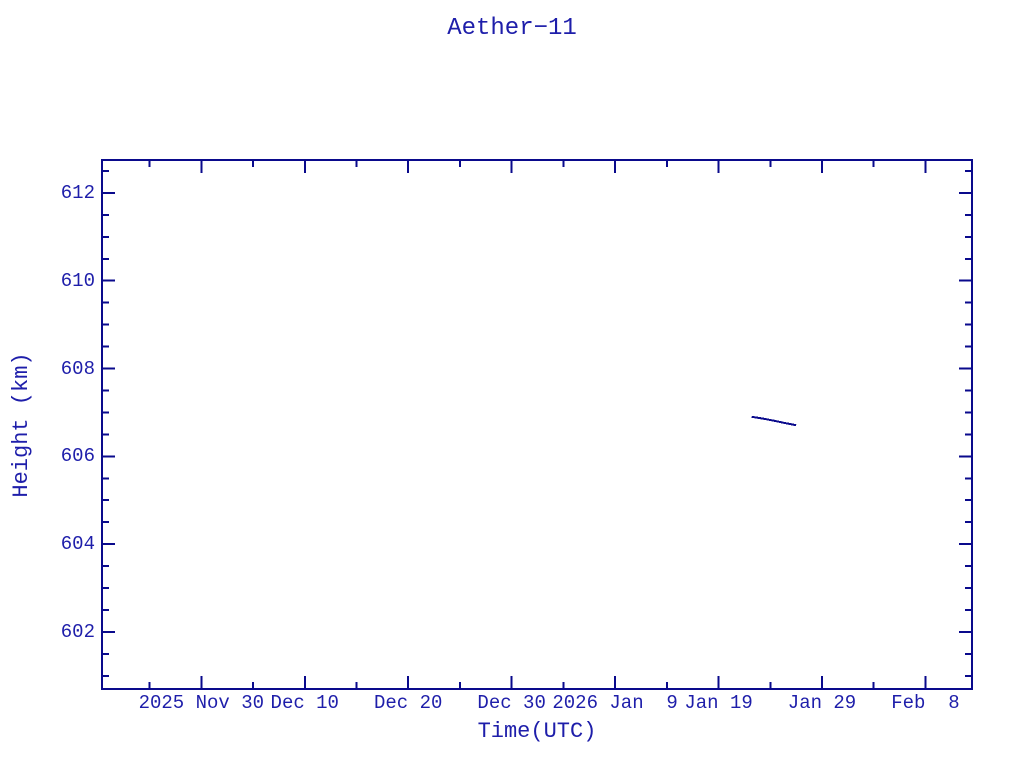 The image size is (1024, 768). What do you see at coordinates (512, 28) in the screenshot?
I see `chart-title: Aether−11` at bounding box center [512, 28].